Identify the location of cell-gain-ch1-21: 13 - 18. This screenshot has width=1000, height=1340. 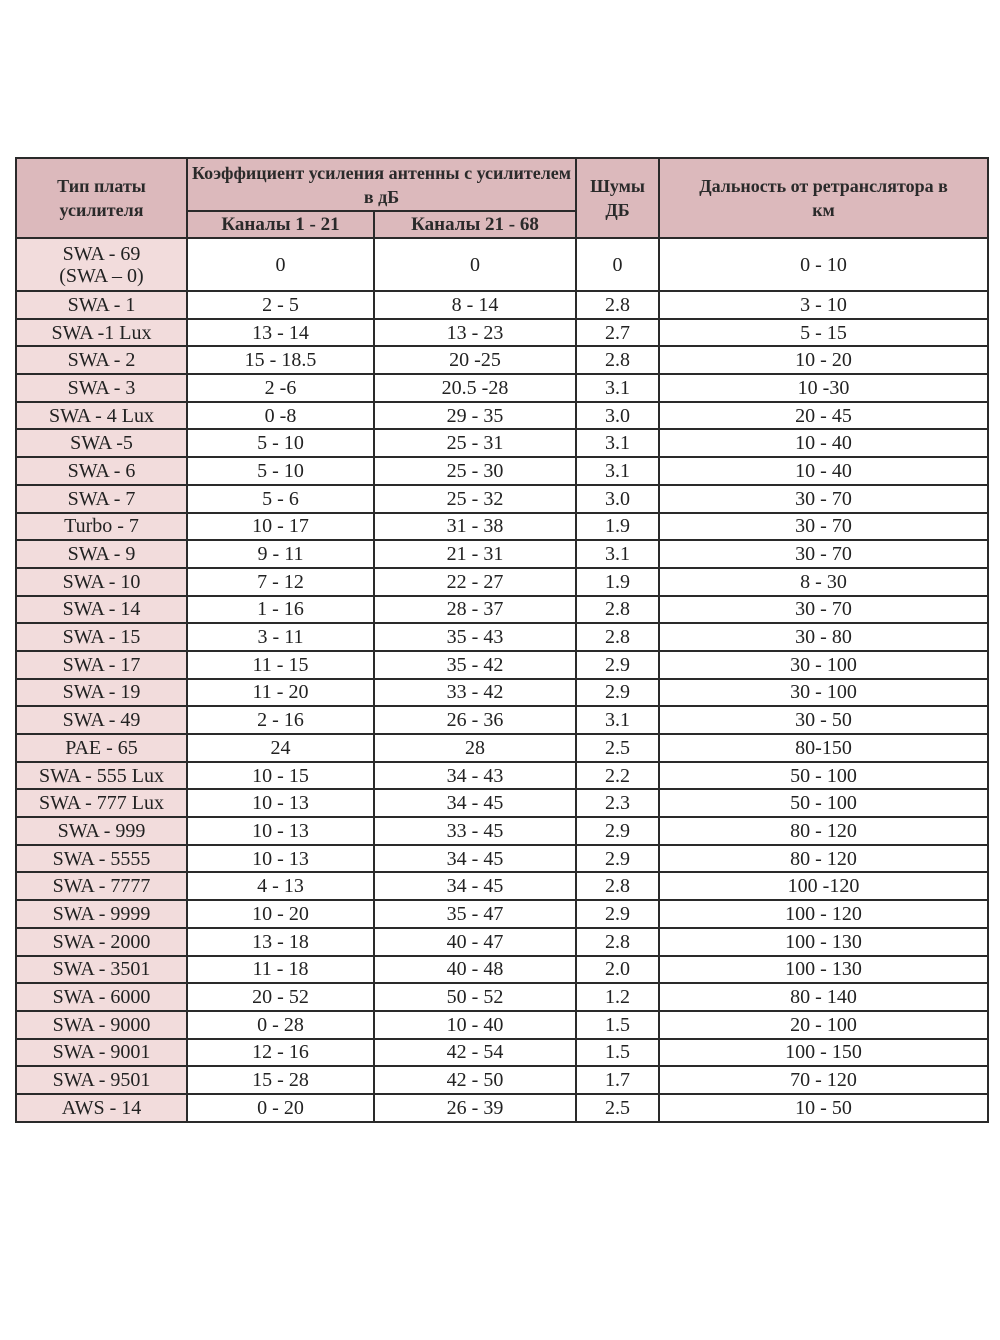
(280, 941).